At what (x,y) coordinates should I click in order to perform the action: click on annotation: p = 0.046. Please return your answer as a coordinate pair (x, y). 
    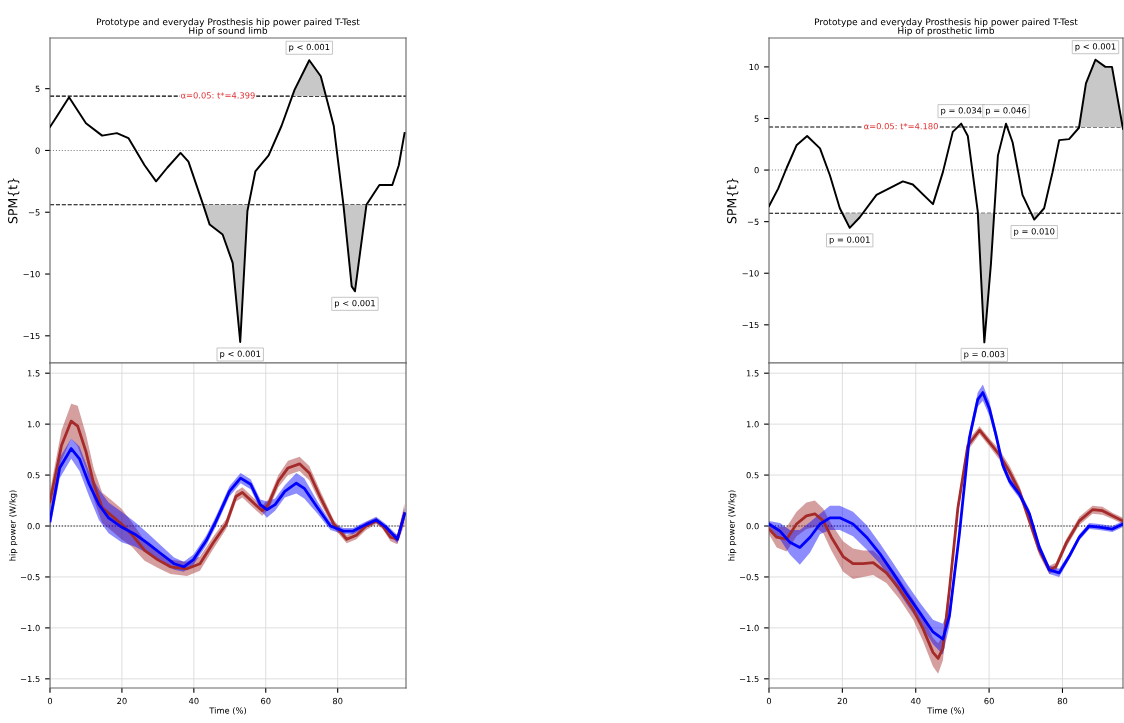
    Looking at the image, I should click on (1006, 111).